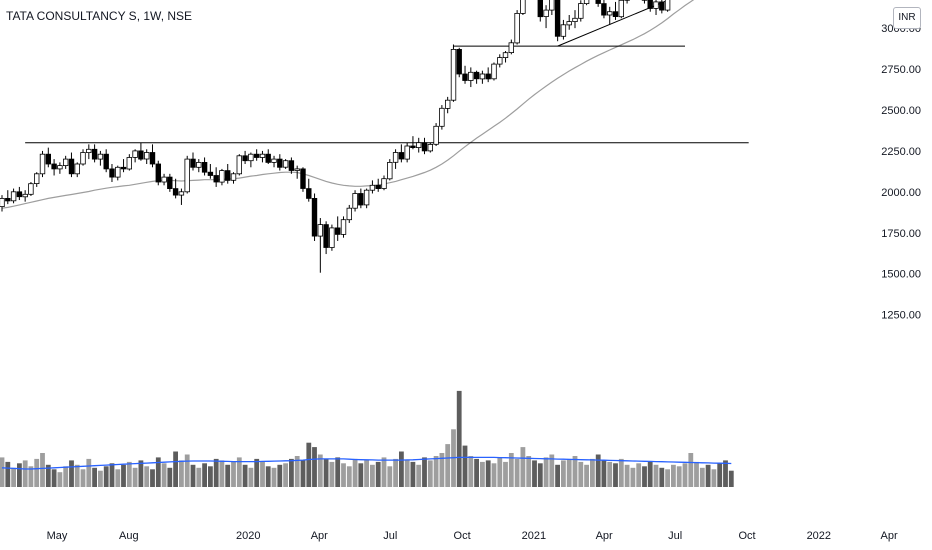 The height and width of the screenshot is (550, 932). What do you see at coordinates (746, 536) in the screenshot?
I see `x-tick-label: Oct` at bounding box center [746, 536].